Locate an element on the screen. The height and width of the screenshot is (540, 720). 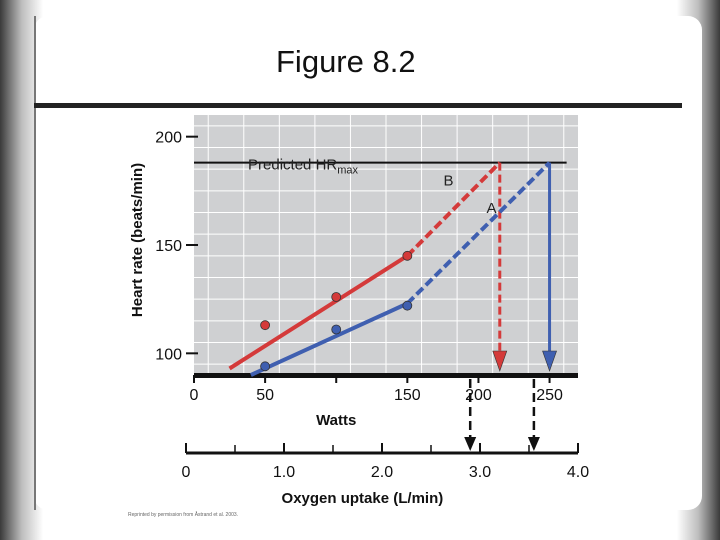
series-B-fit-line is located at coordinates (318, 312).